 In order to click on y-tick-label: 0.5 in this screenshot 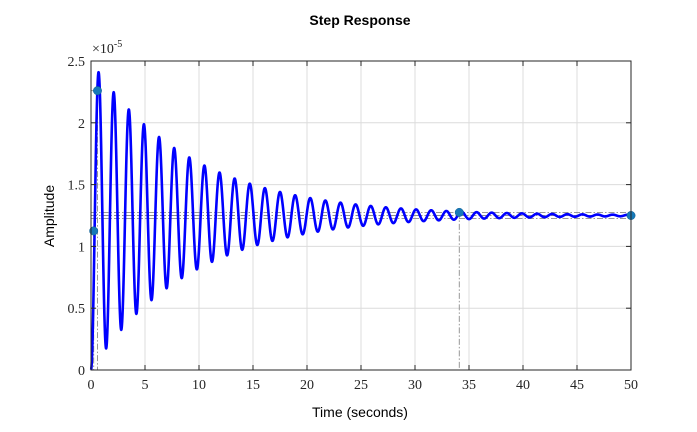, I will do `click(77, 309)`.